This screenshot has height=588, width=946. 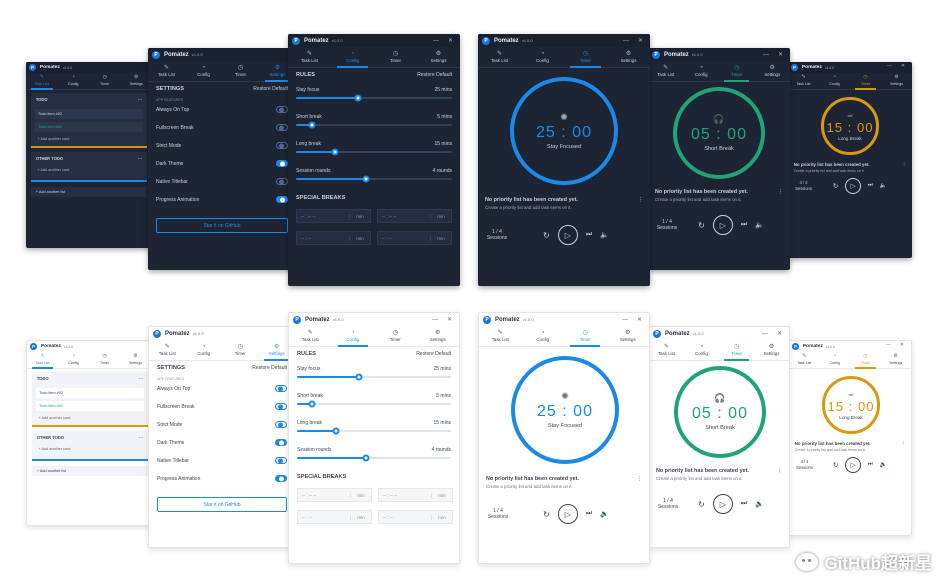 I want to click on rule-slider, so click(x=374, y=98).